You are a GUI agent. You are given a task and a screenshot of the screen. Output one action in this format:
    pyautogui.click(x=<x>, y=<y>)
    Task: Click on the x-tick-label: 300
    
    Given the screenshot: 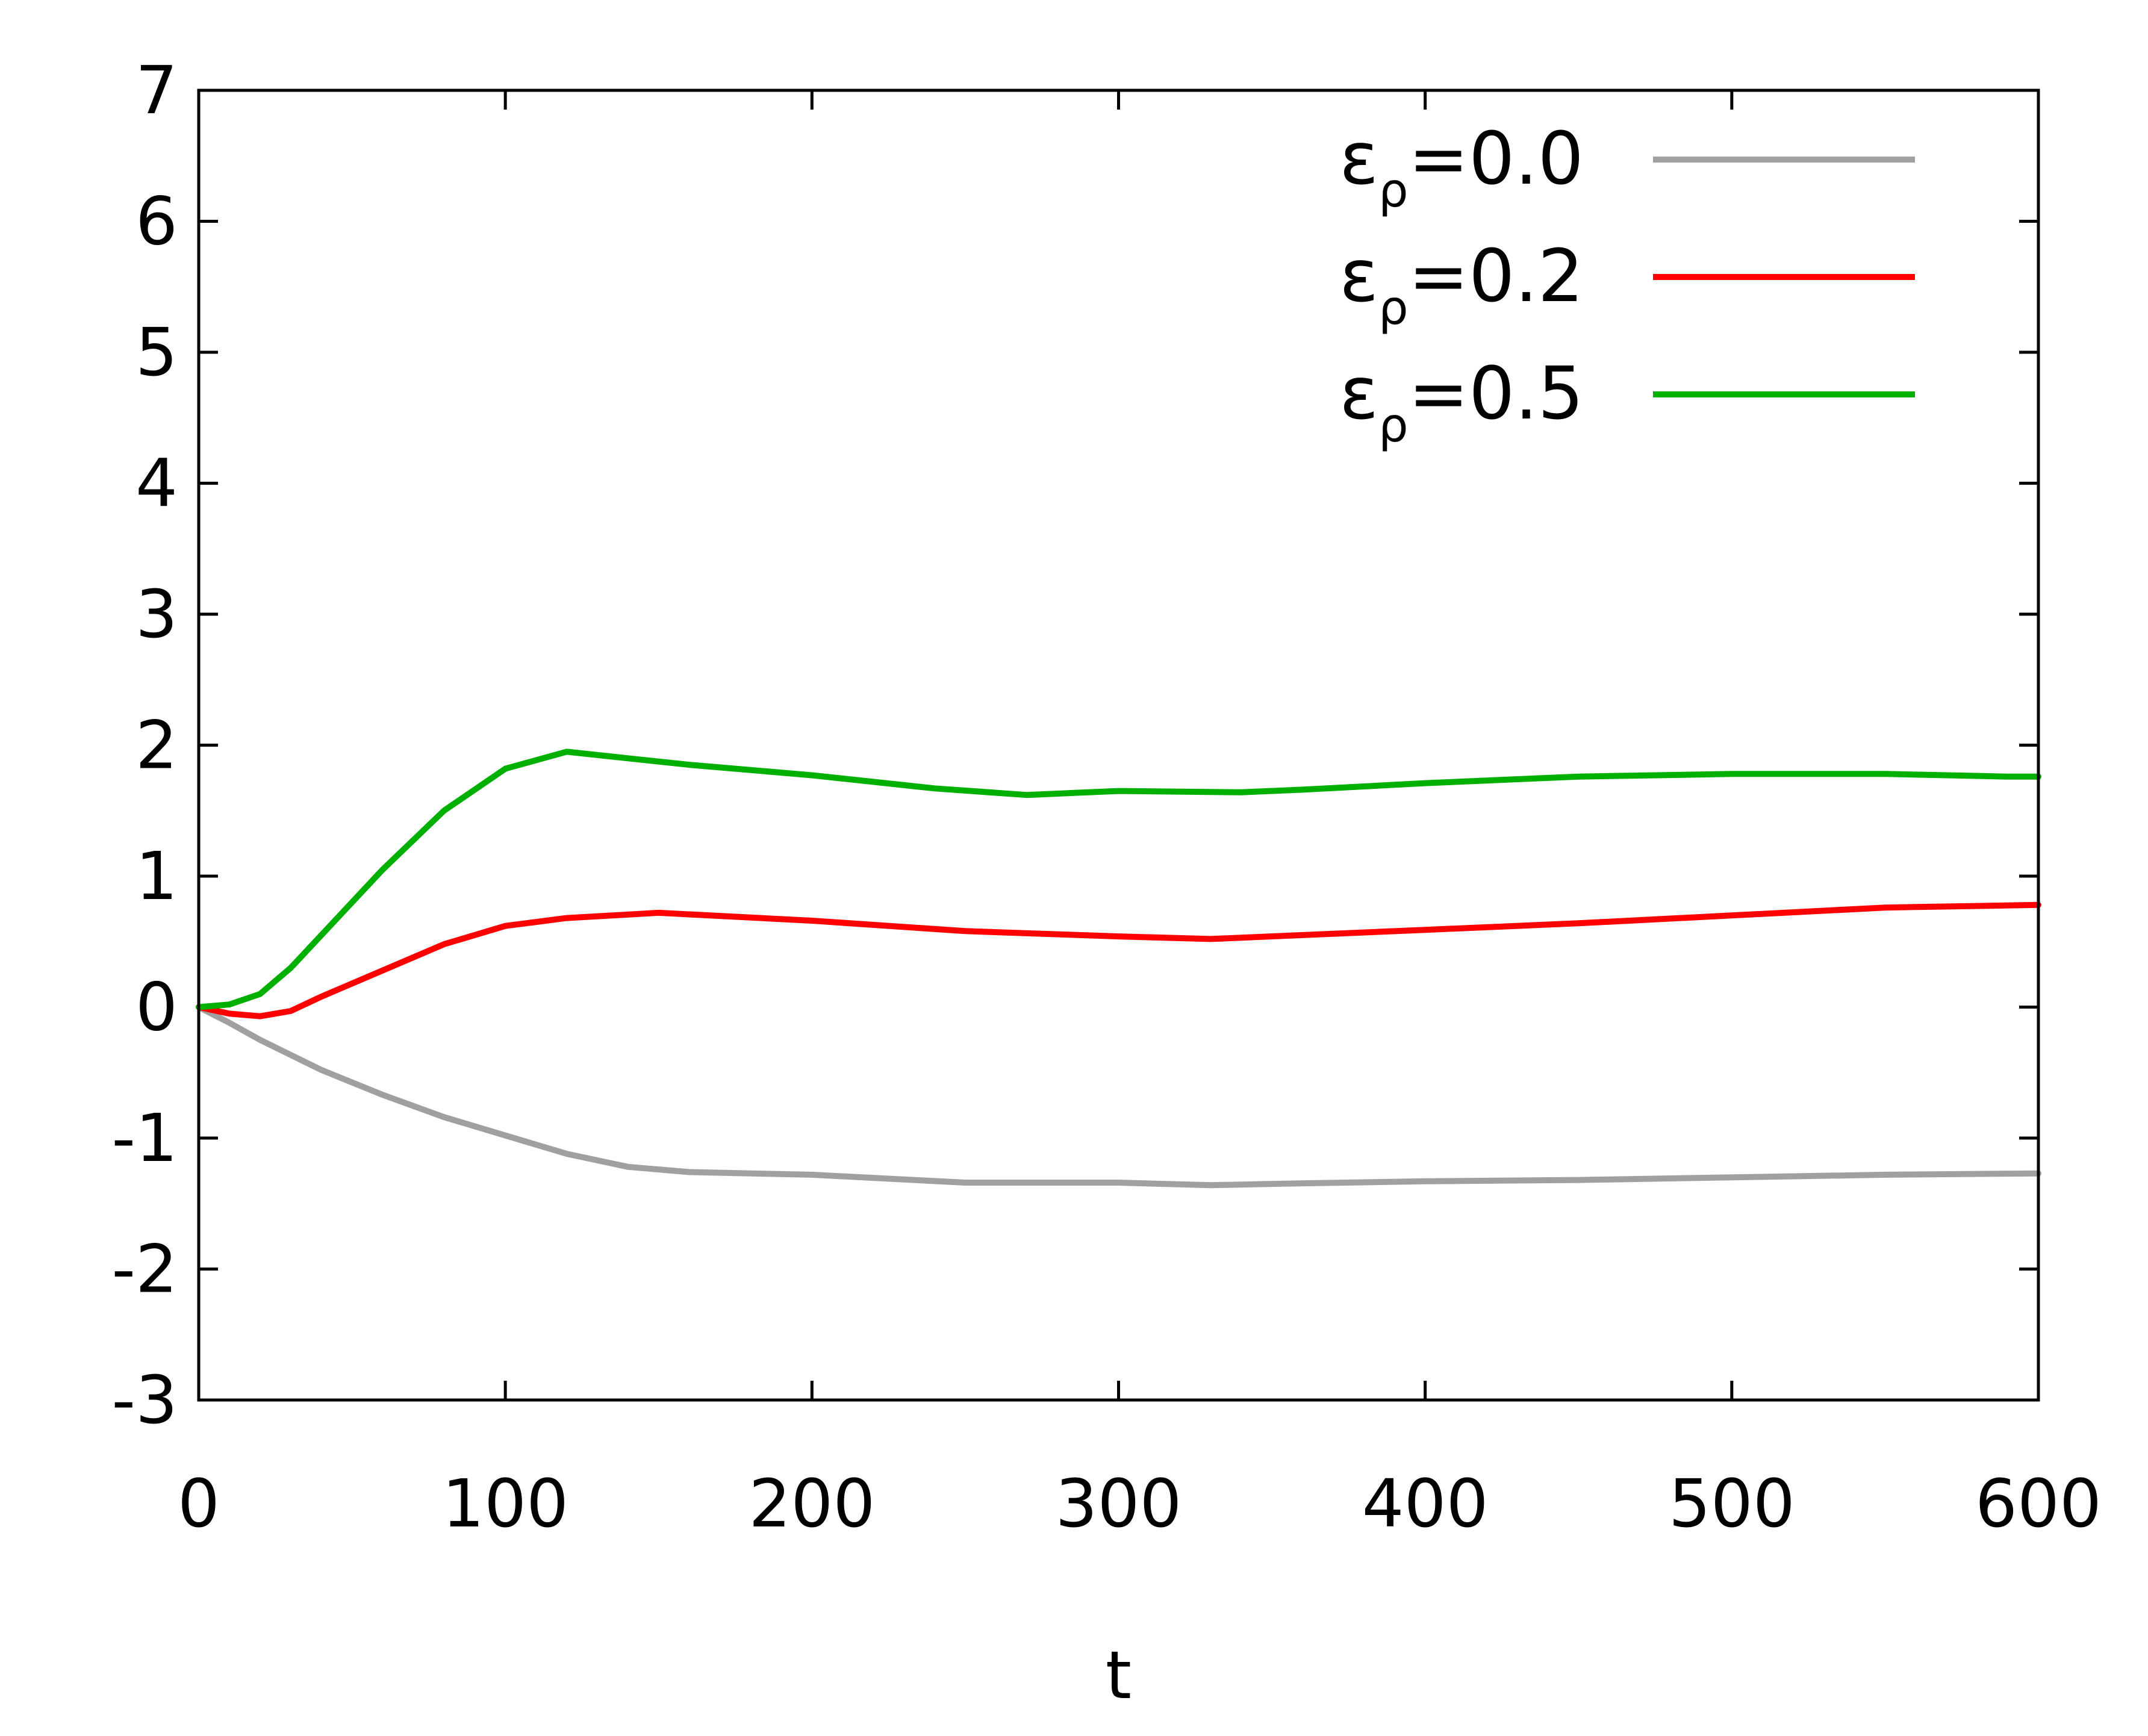 What is the action you would take?
    pyautogui.click(x=1119, y=1504)
    